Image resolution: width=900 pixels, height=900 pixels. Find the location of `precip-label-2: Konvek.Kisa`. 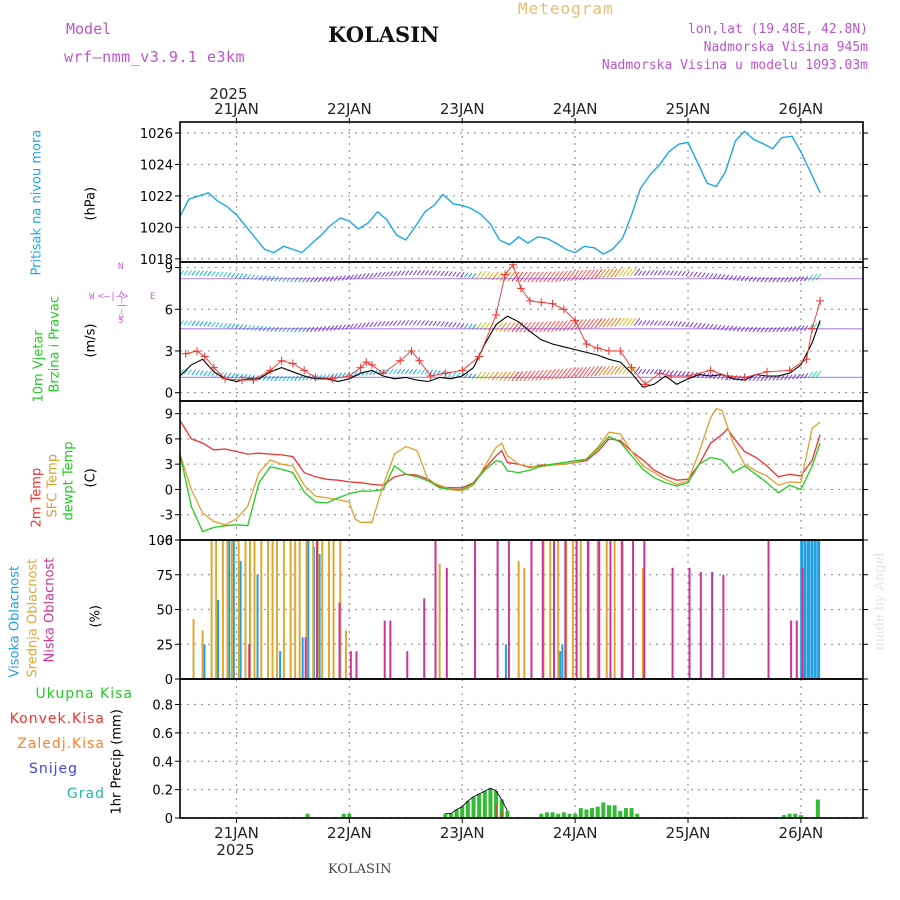

precip-label-2: Konvek.Kisa is located at coordinates (57, 719).